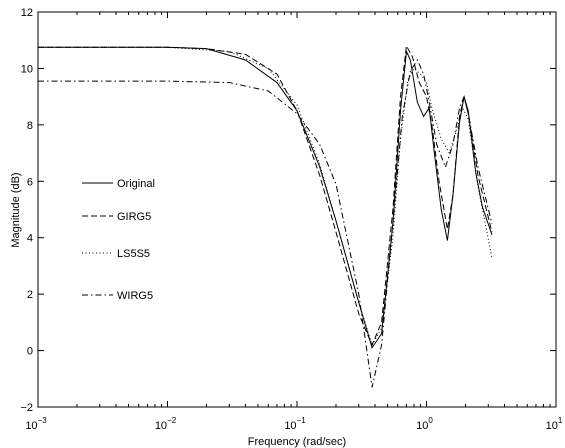  What do you see at coordinates (27, 69) in the screenshot?
I see `y-tick-label: 10` at bounding box center [27, 69].